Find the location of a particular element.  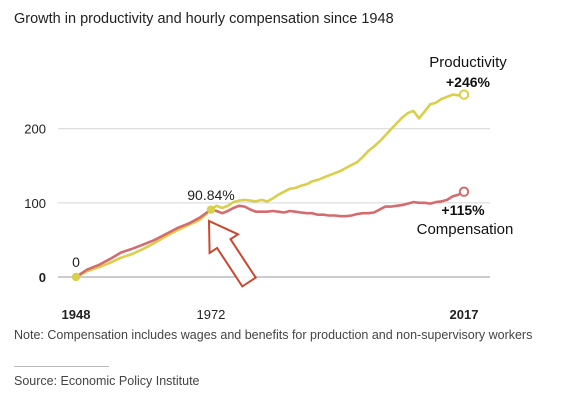

y-tick-label-100: 100 is located at coordinates (35, 203).